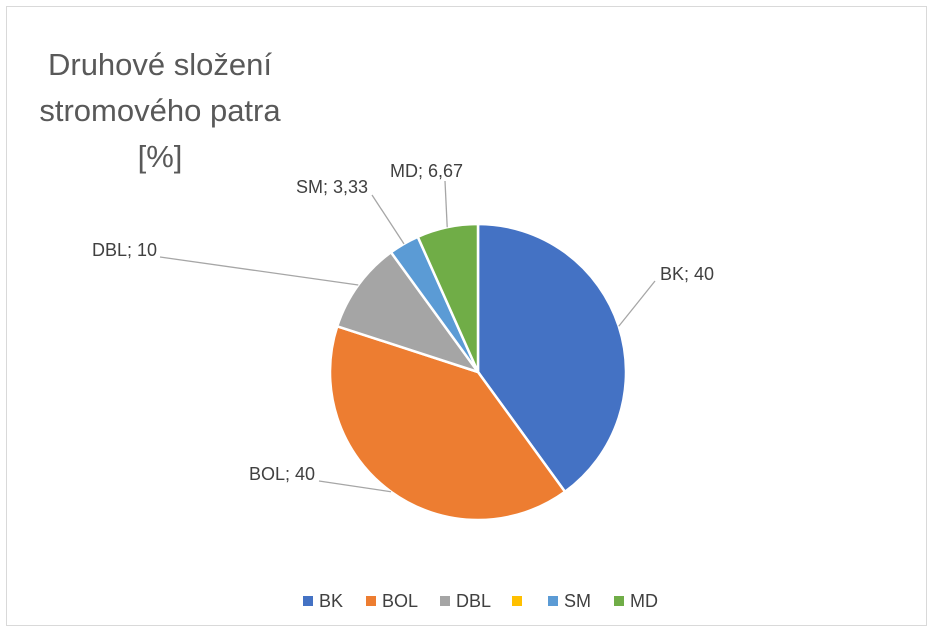 Image resolution: width=935 pixels, height=632 pixels. I want to click on legend-label: BOL, so click(400, 601).